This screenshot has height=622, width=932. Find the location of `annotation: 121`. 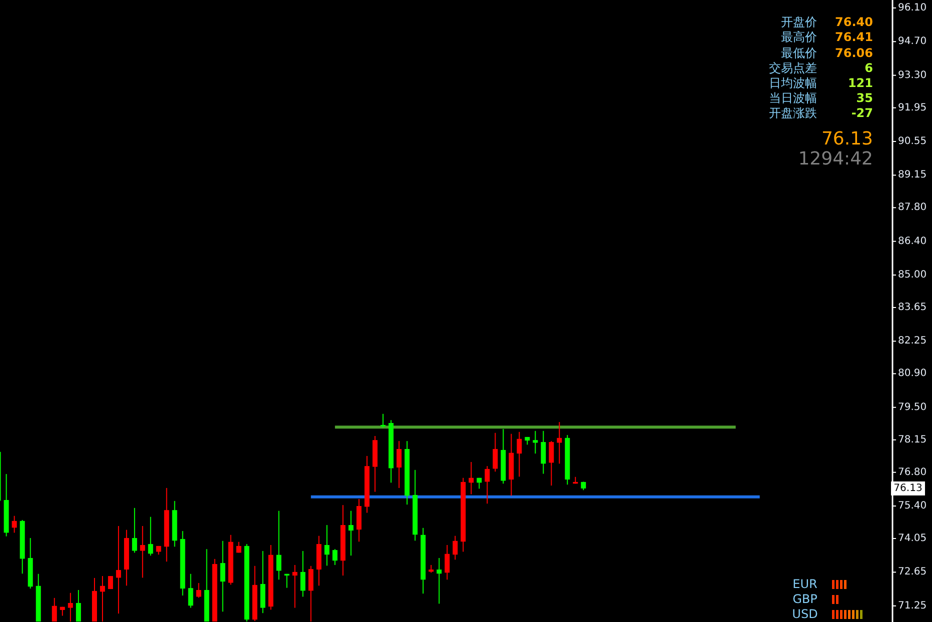

annotation: 121 is located at coordinates (860, 83).